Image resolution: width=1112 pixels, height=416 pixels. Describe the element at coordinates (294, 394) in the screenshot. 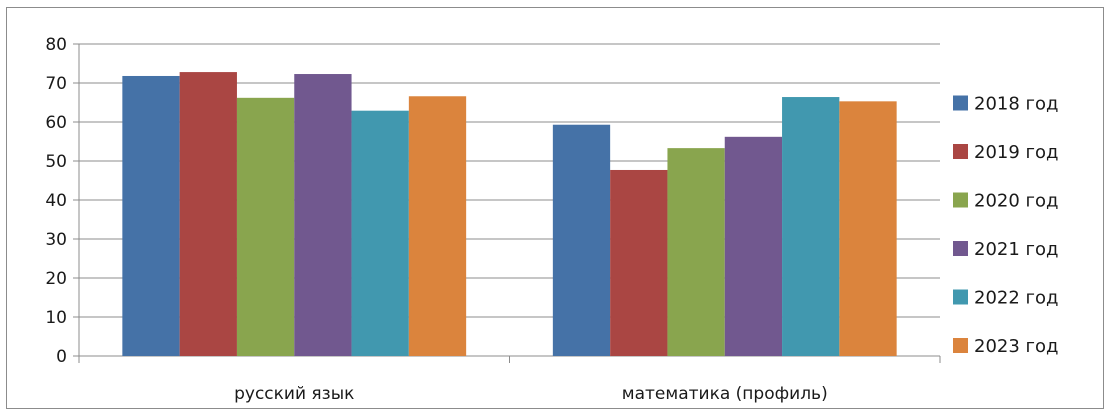

I see `x-category-label: русский язык` at that location.